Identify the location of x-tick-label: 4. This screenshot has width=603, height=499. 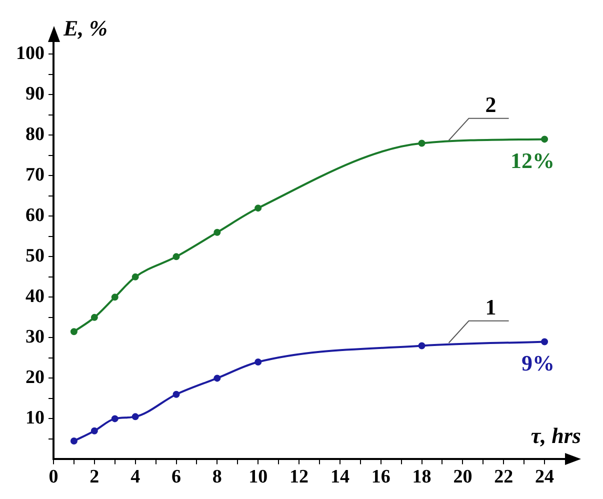
(135, 477).